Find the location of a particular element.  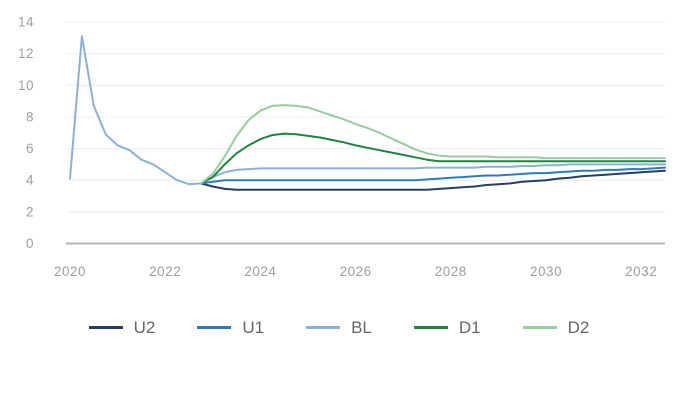

series-line-d2 is located at coordinates (432, 144).